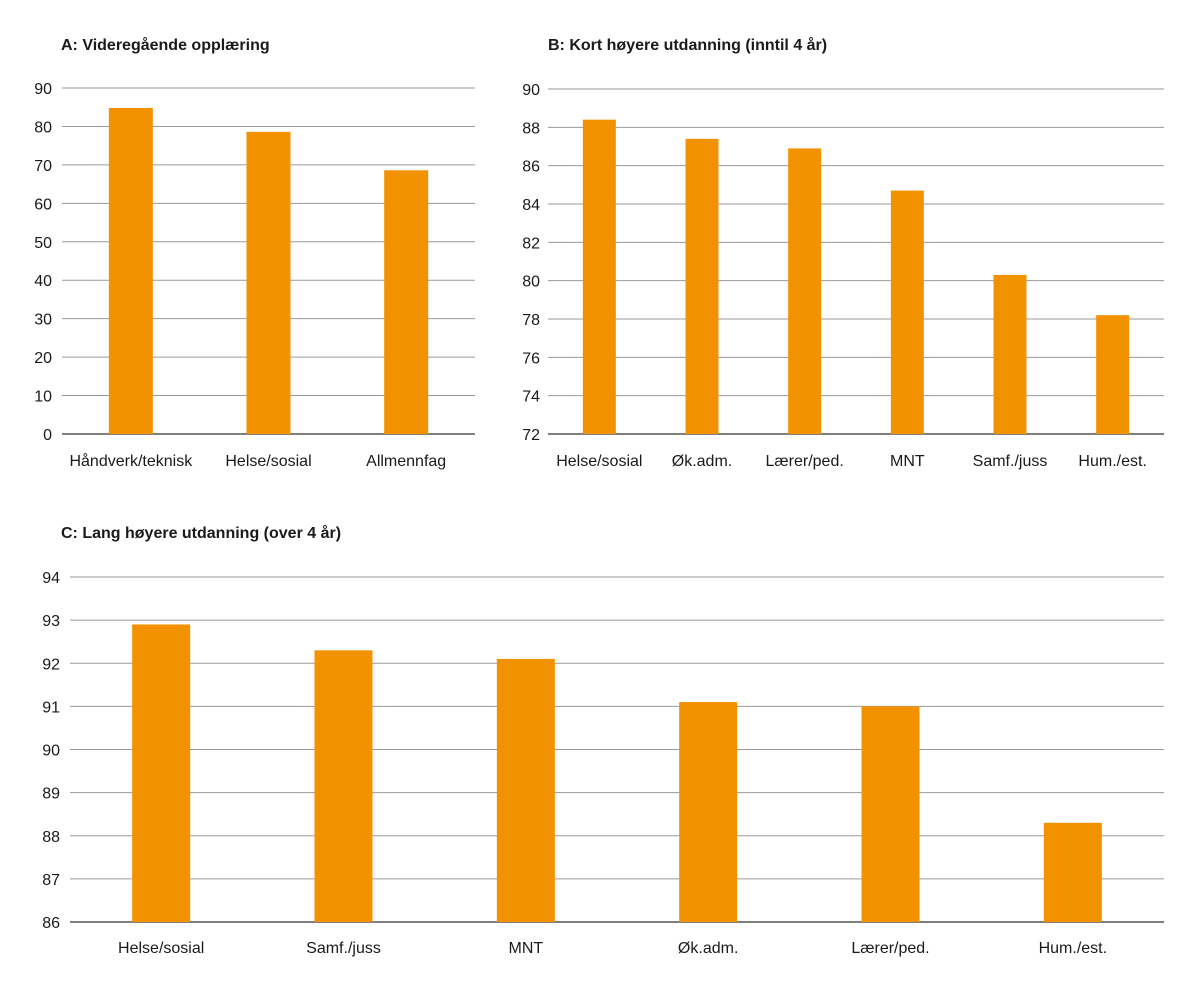  Describe the element at coordinates (268, 461) in the screenshot. I see `x-tick-label-a: Helse/sosial` at that location.